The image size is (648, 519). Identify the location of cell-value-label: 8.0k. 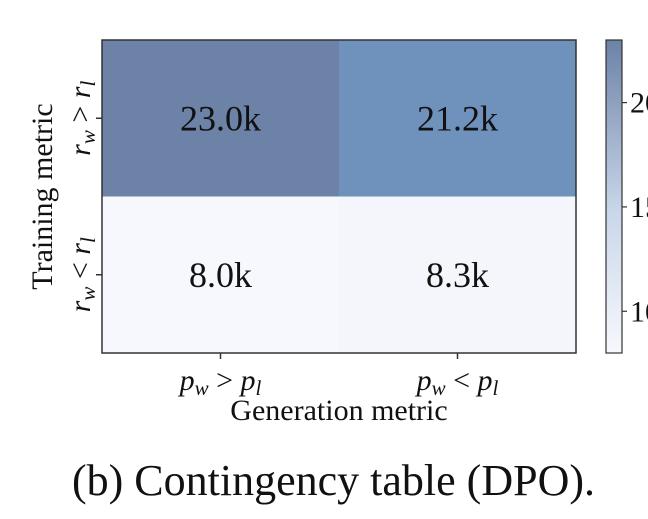
(220, 275).